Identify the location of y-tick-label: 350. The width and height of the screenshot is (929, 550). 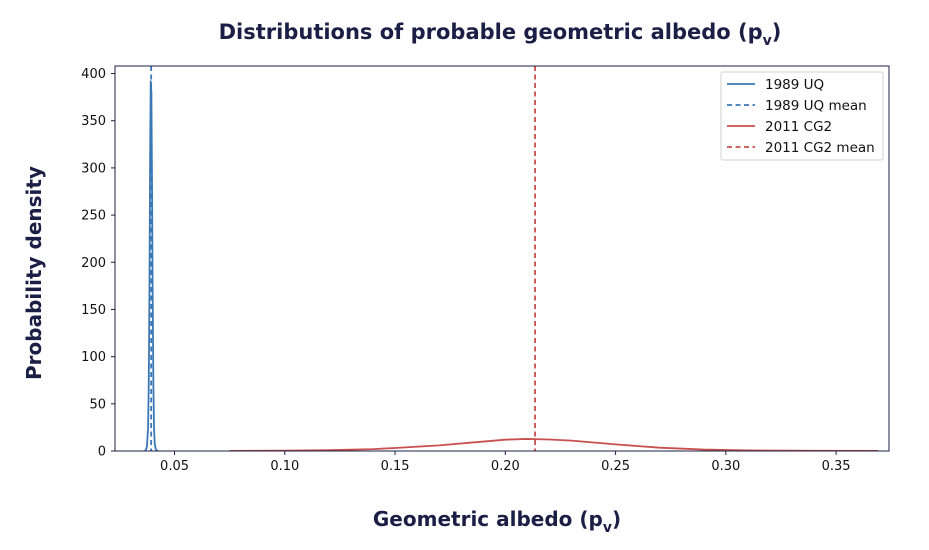
(93, 121).